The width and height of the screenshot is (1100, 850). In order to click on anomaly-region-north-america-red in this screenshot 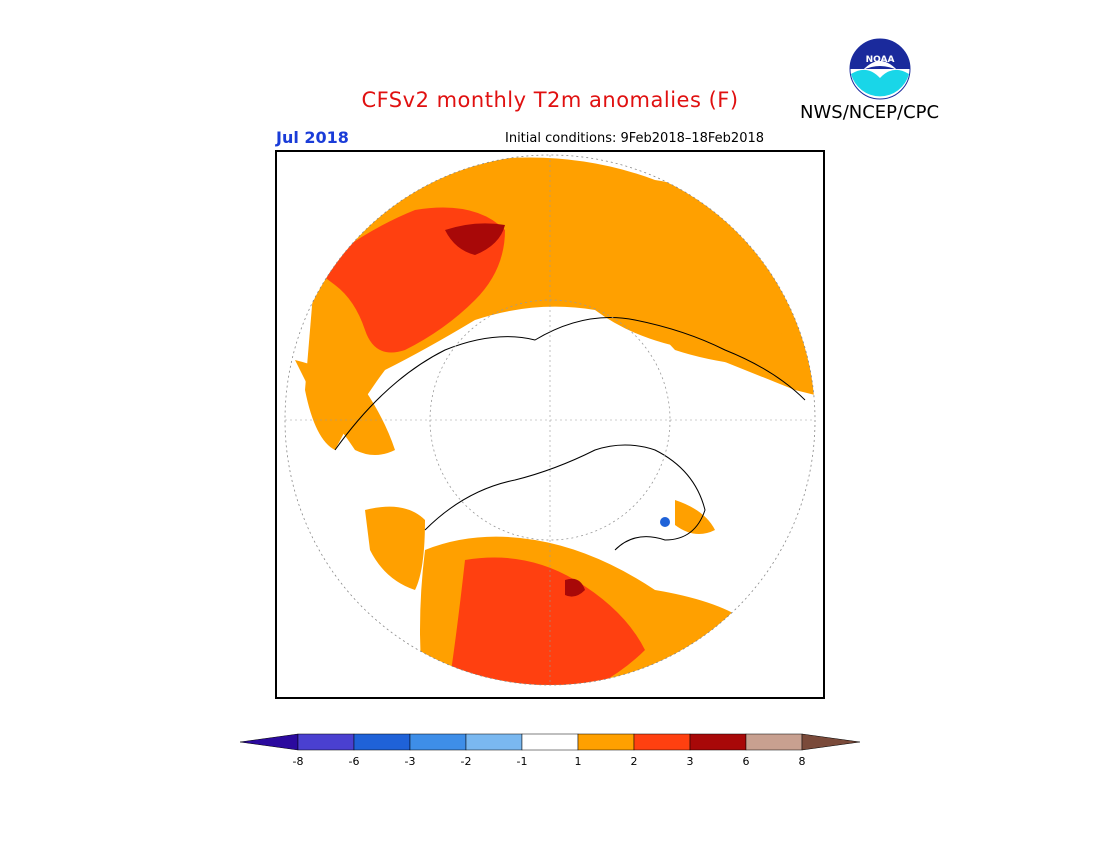, I will do `click(545, 621)`.